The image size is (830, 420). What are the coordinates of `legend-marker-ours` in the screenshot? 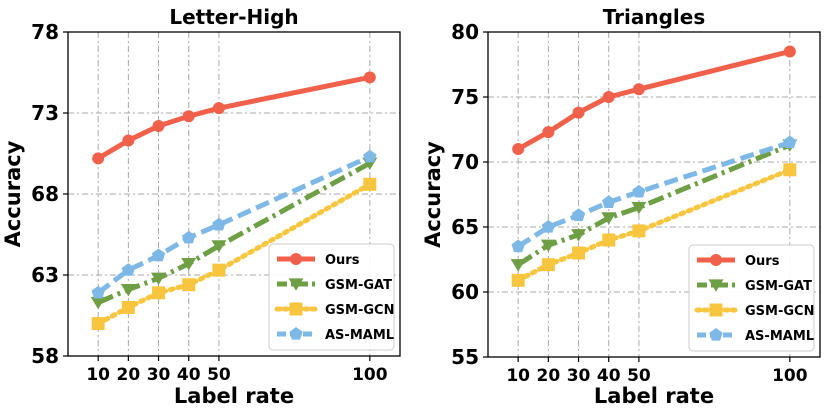 It's located at (296, 259).